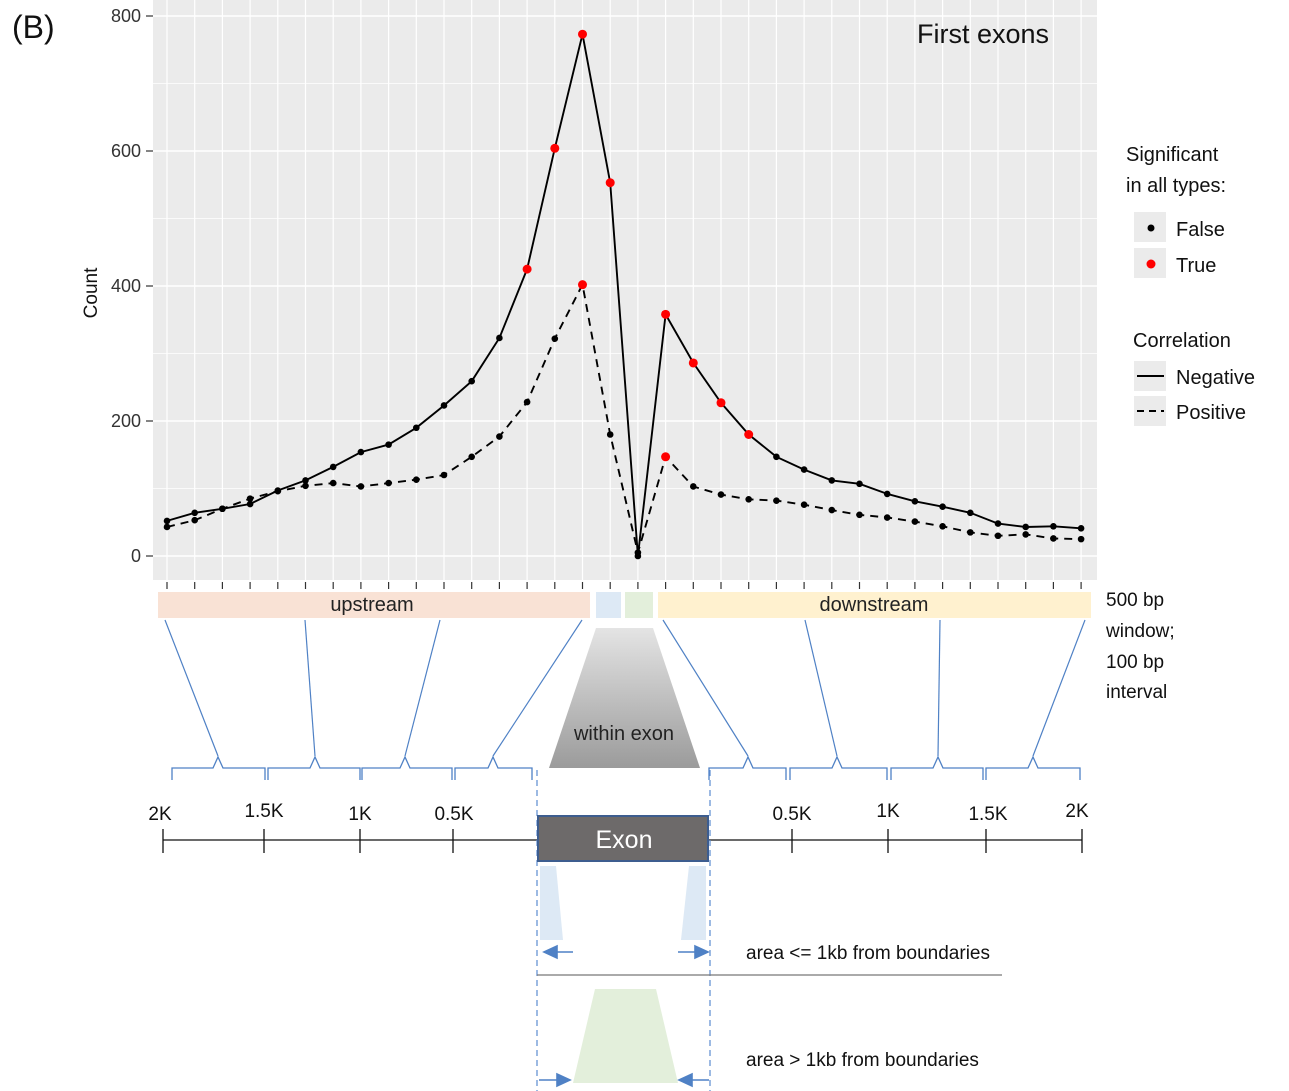 The height and width of the screenshot is (1091, 1289). I want to click on legend-correlation-title: Correlation, so click(1182, 341).